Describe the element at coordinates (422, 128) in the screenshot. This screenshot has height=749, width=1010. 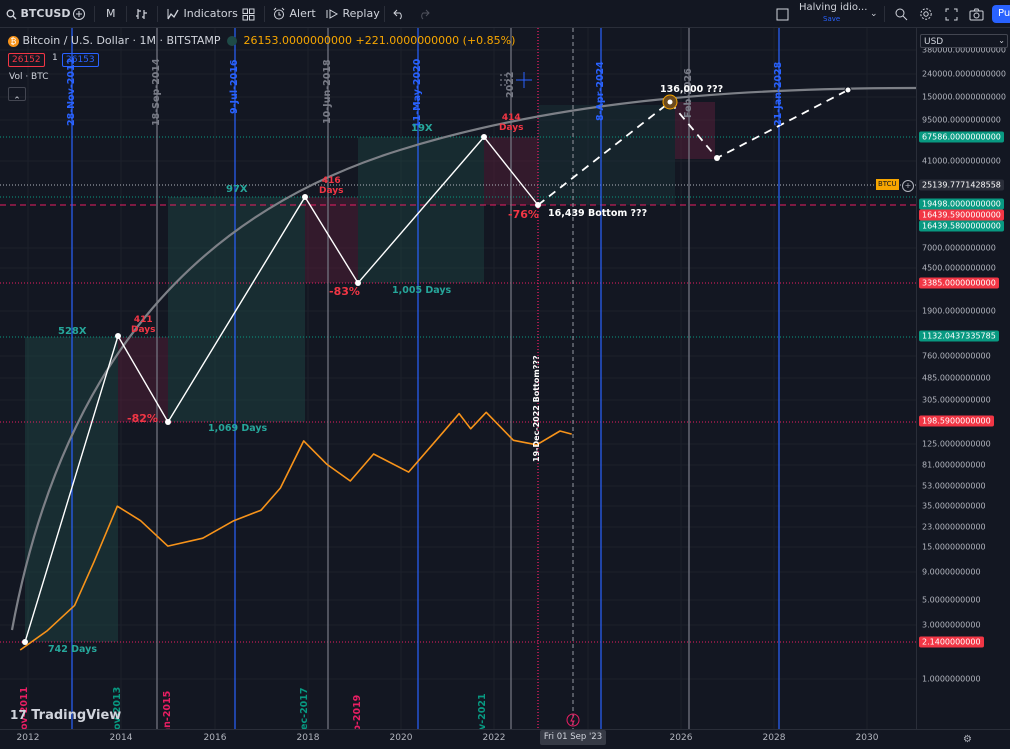
I see `multiplier-label: 19X` at that location.